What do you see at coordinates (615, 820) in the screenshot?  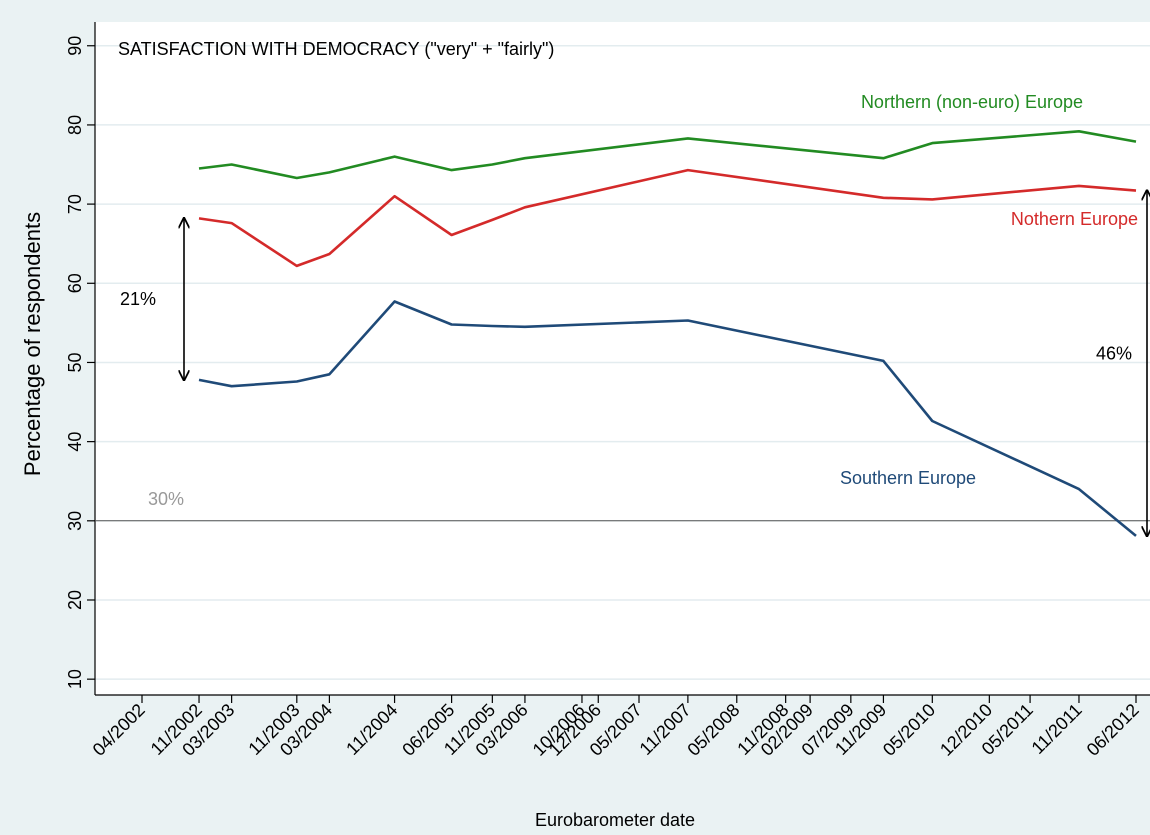 I see `x-axis-title: Eurobarometer date` at bounding box center [615, 820].